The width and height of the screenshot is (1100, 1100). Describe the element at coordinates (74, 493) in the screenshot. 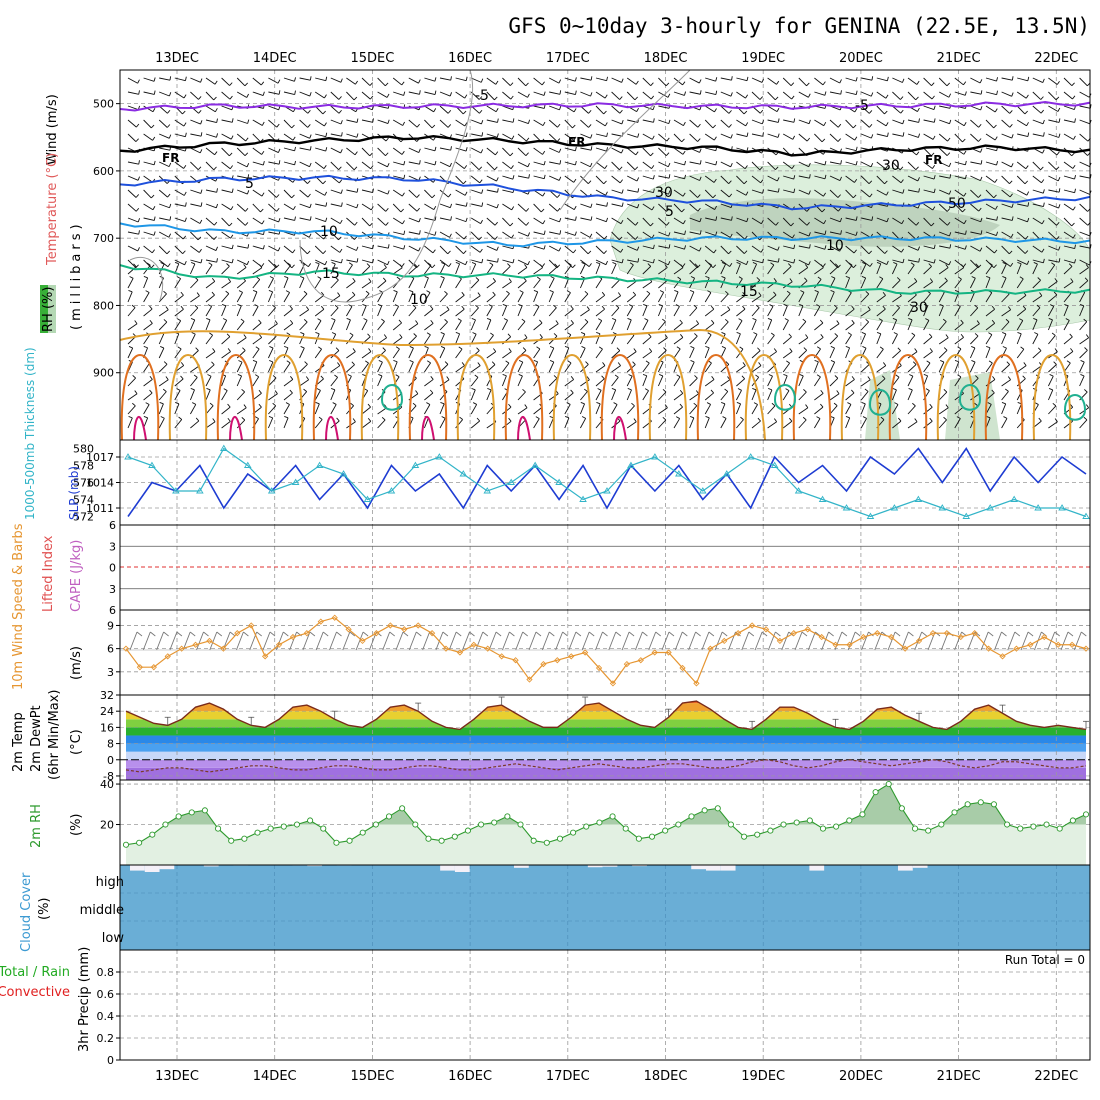

I see `slp-label: SLP (mb)` at that location.